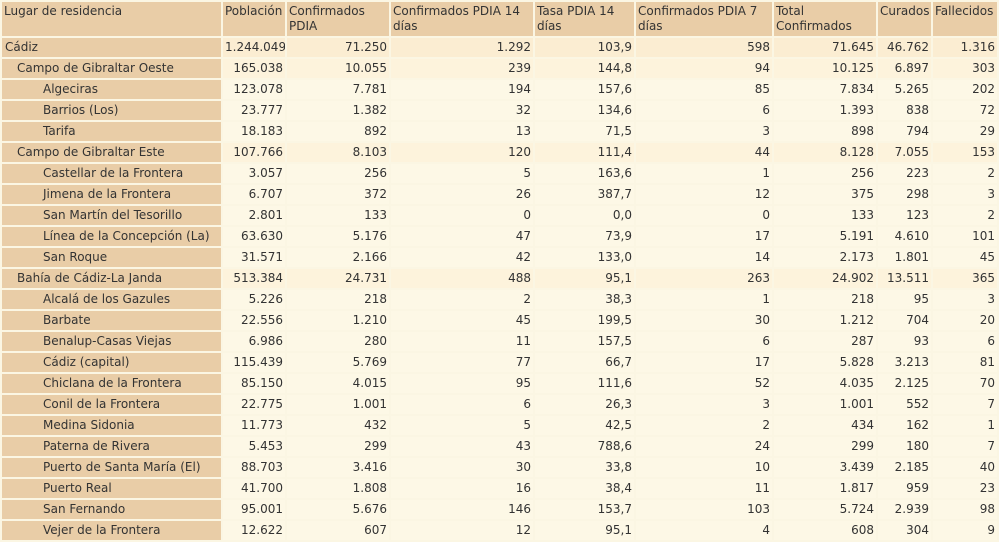  What do you see at coordinates (462, 362) in the screenshot?
I see `confirmados-14-dias-cell: 77` at bounding box center [462, 362].